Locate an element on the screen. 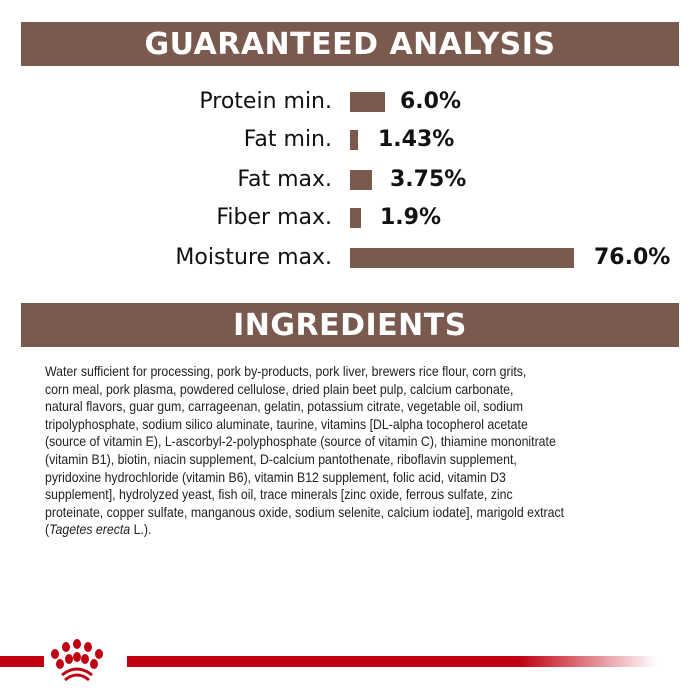 The image size is (700, 700). guaranteed-analysis-header: GUARANTEED ANALYSIS is located at coordinates (350, 44).